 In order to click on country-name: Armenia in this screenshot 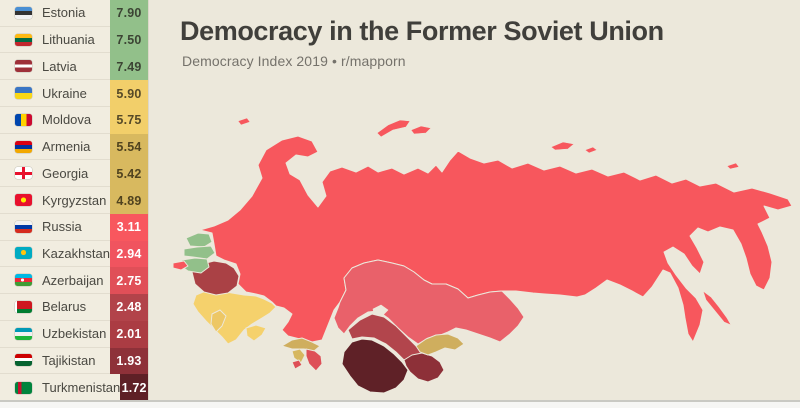, I will do `click(66, 147)`.